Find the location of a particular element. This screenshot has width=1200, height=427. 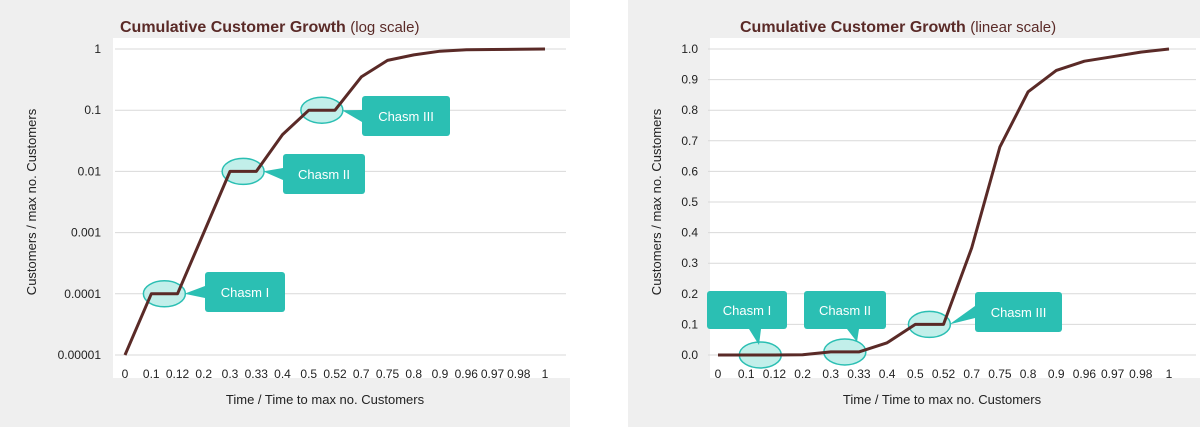

y-tick-label: 1 is located at coordinates (97, 49).